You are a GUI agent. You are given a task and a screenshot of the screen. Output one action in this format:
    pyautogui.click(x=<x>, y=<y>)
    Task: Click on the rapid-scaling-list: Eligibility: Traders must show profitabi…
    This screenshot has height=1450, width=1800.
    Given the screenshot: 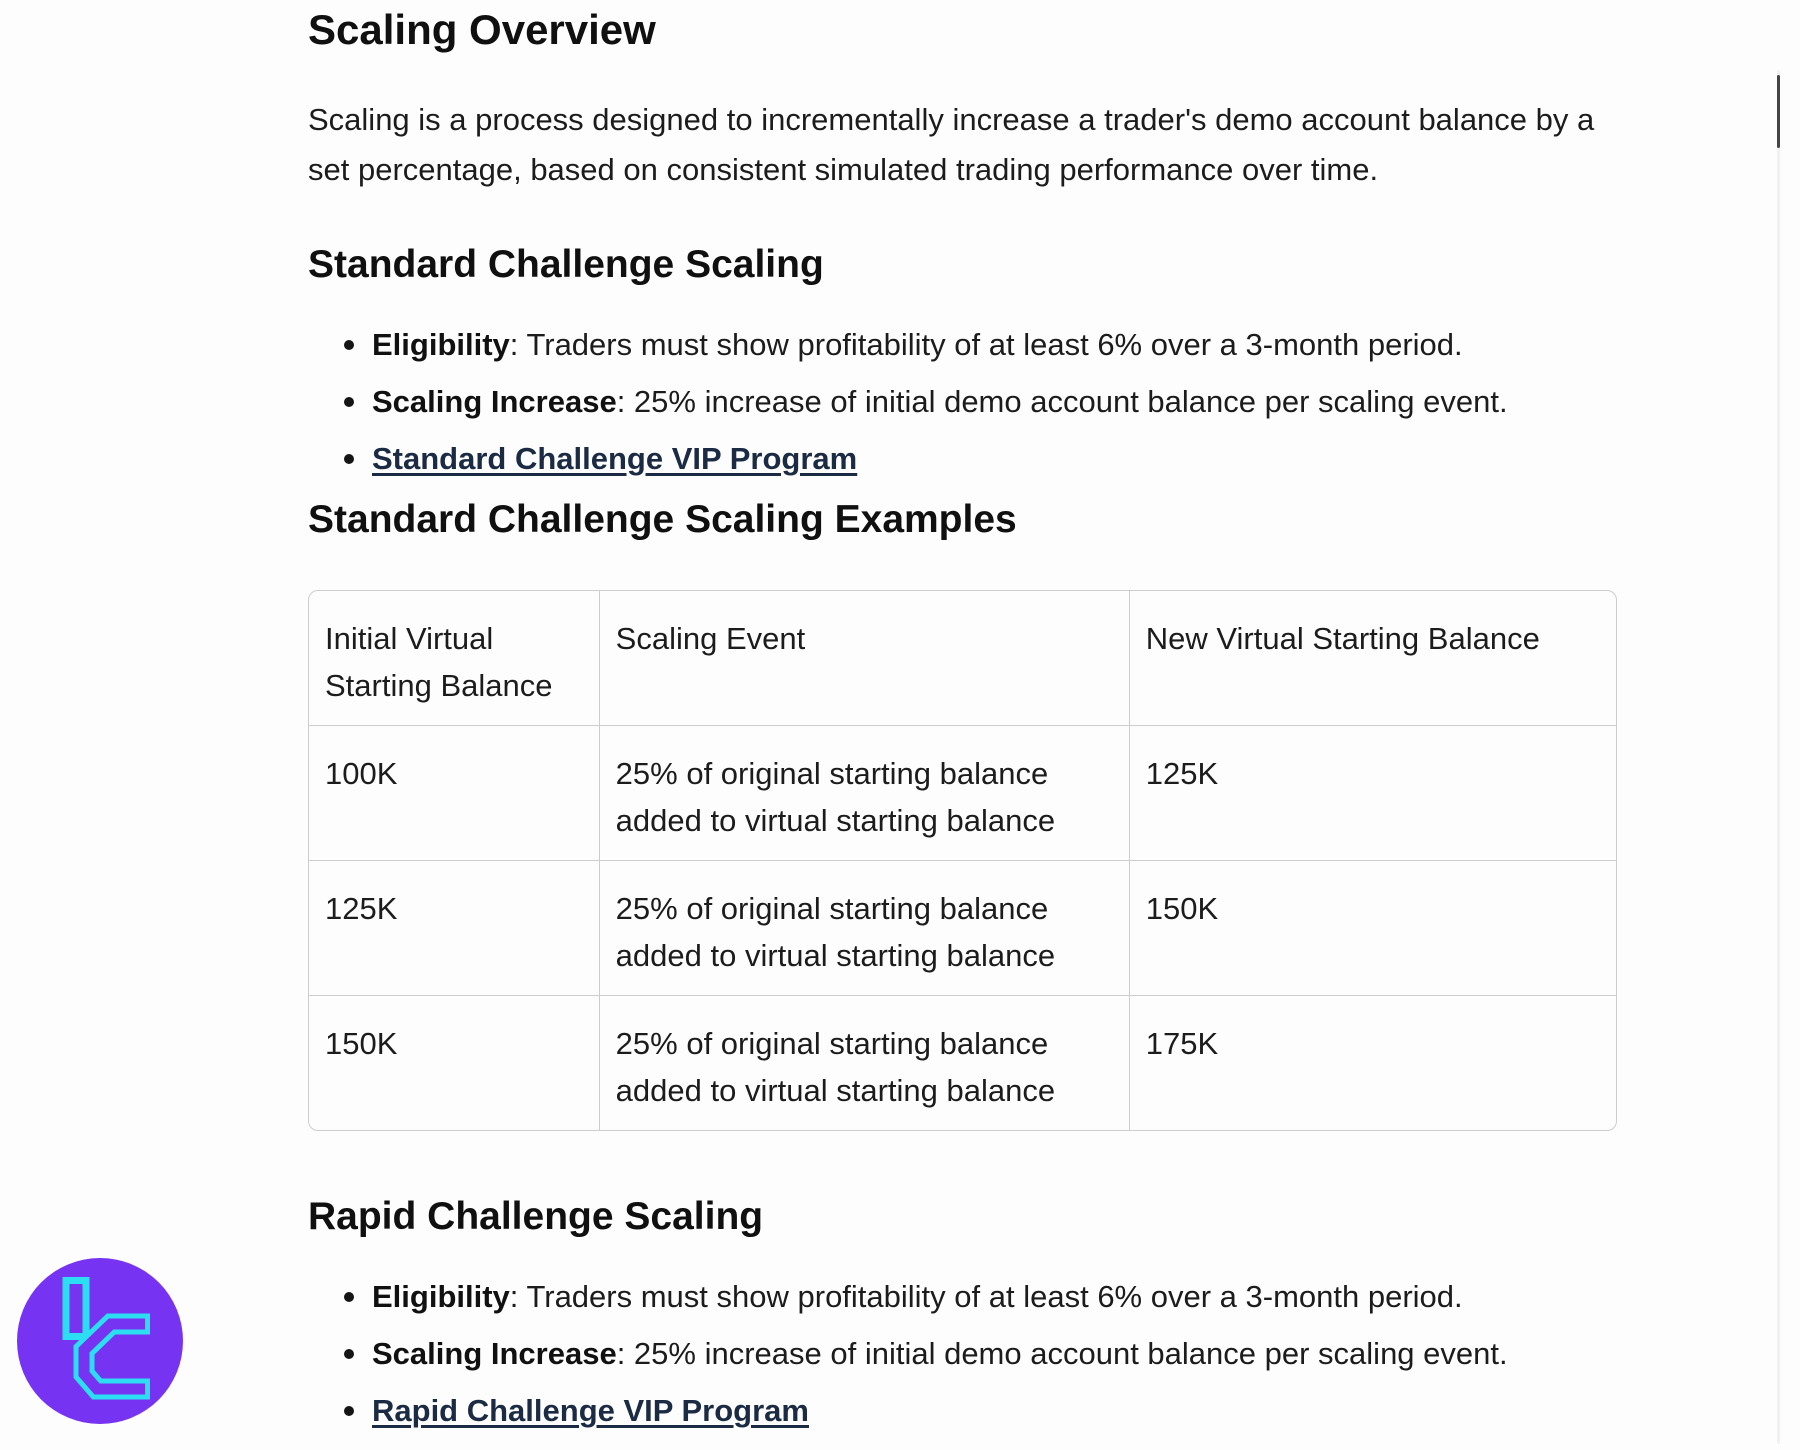 What is the action you would take?
    pyautogui.click(x=973, y=1354)
    